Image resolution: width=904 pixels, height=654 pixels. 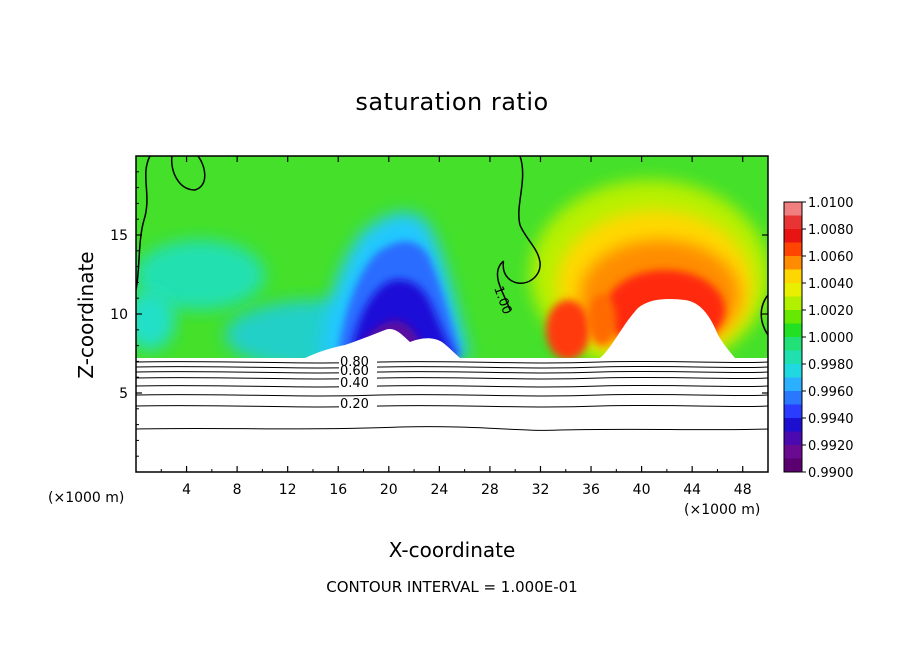 What do you see at coordinates (831, 257) in the screenshot?
I see `colorbar-label: 1.0060` at bounding box center [831, 257].